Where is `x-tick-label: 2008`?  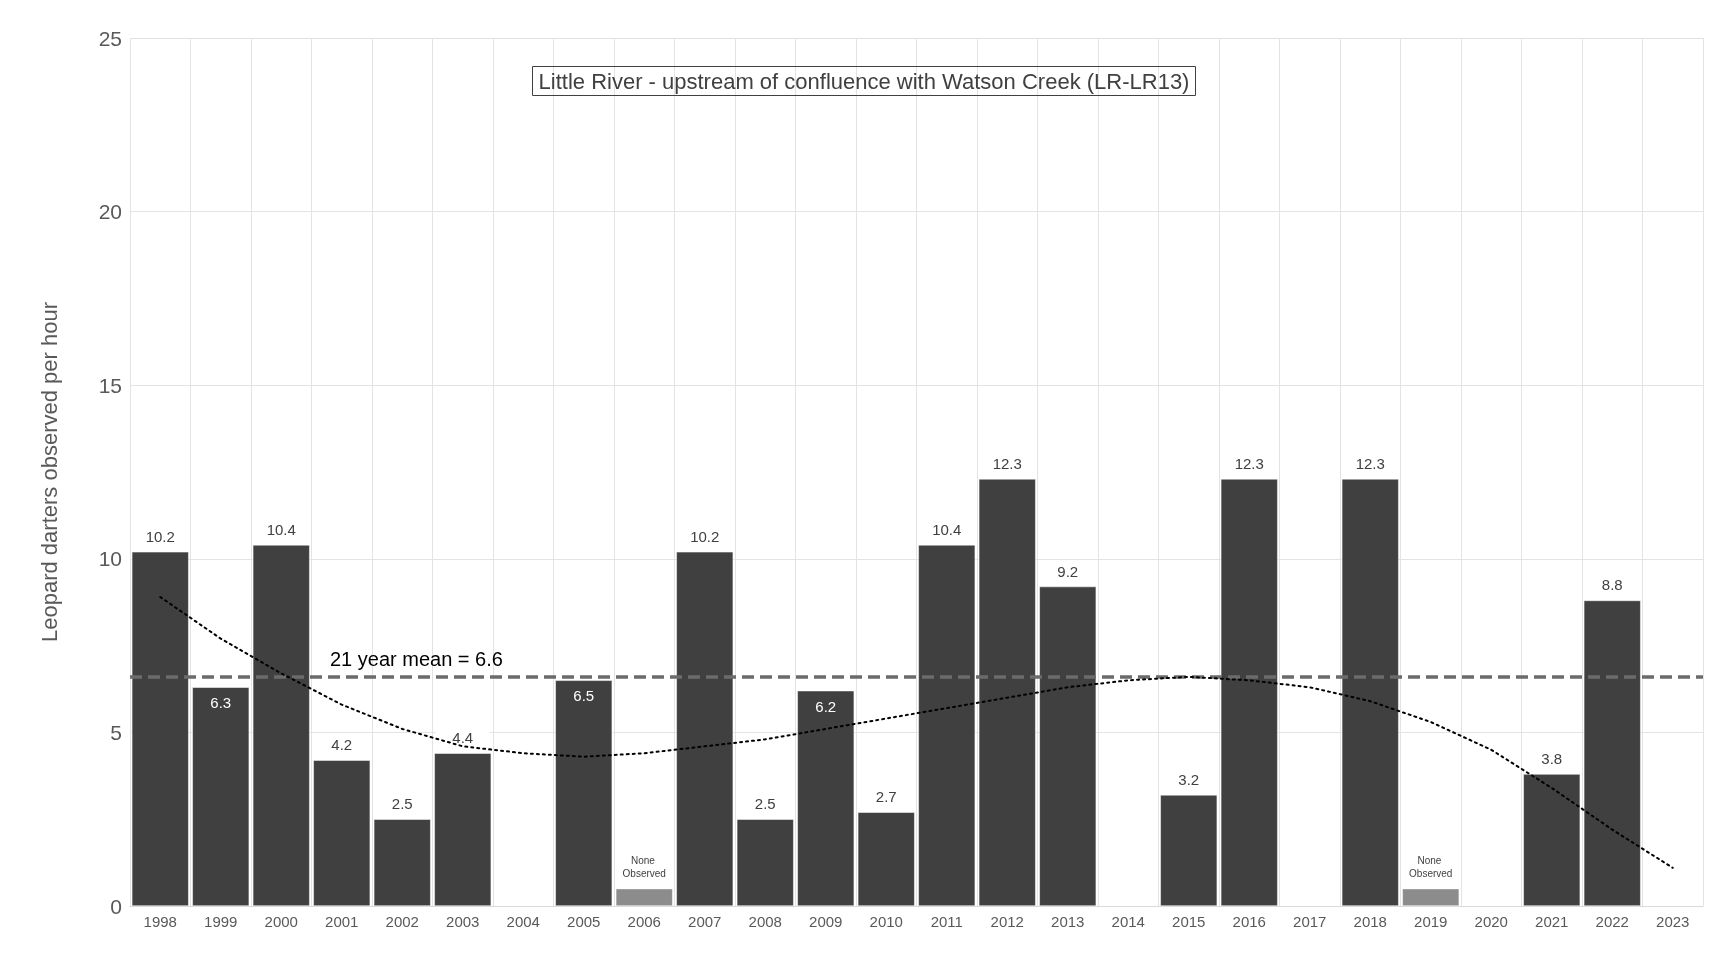
x-tick-label: 2008 is located at coordinates (765, 921).